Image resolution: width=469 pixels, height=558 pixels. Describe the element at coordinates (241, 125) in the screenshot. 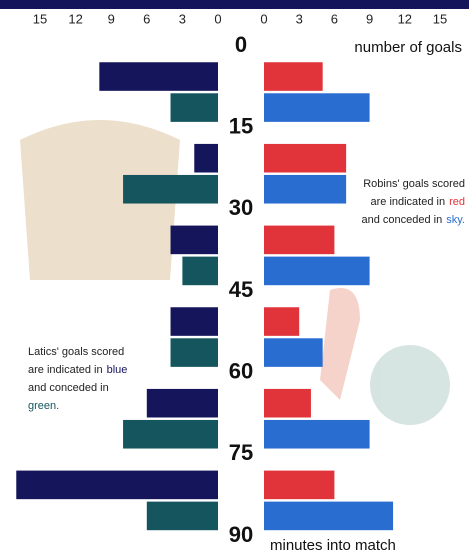

I see `y-tick-label: 15` at that location.